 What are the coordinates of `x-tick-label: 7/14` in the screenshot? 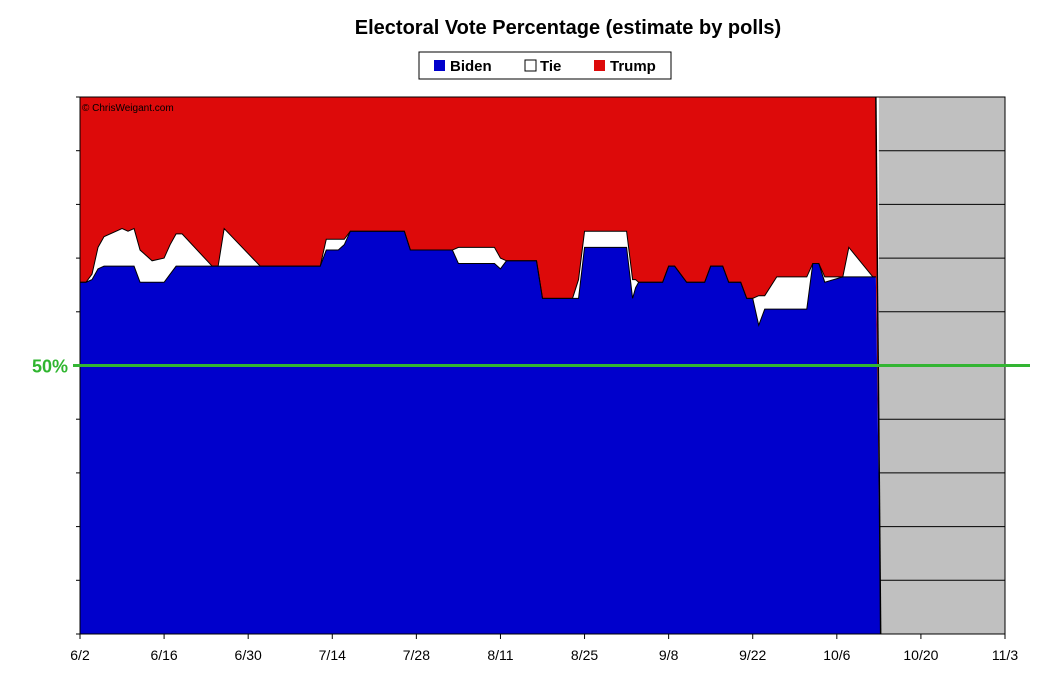 It's located at (332, 655).